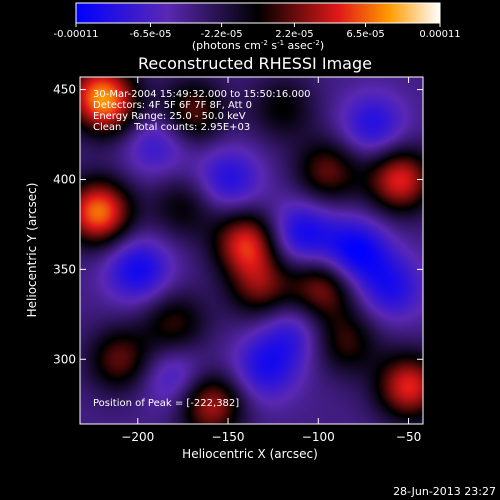 The height and width of the screenshot is (500, 500). Describe the element at coordinates (439, 34) in the screenshot. I see `colorbar-tick-label: 0.00011` at that location.